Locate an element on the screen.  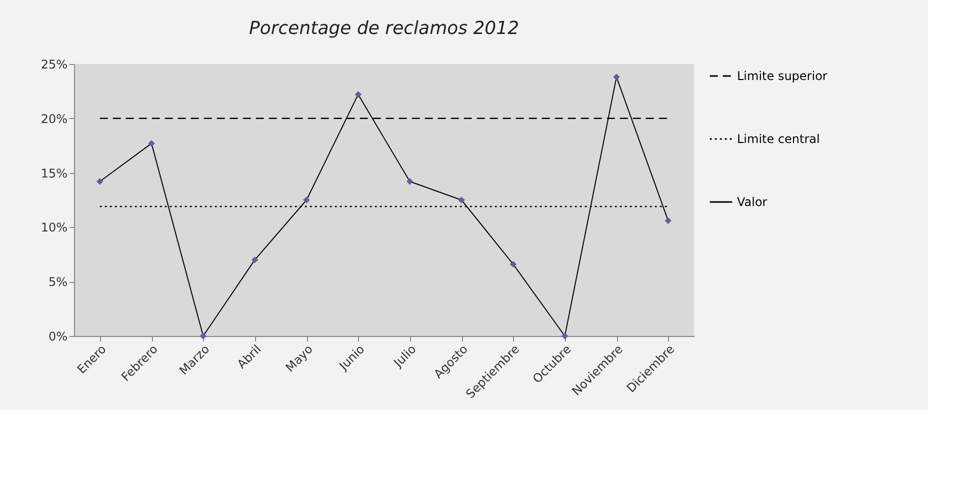
legend-label: Valor is located at coordinates (752, 202).